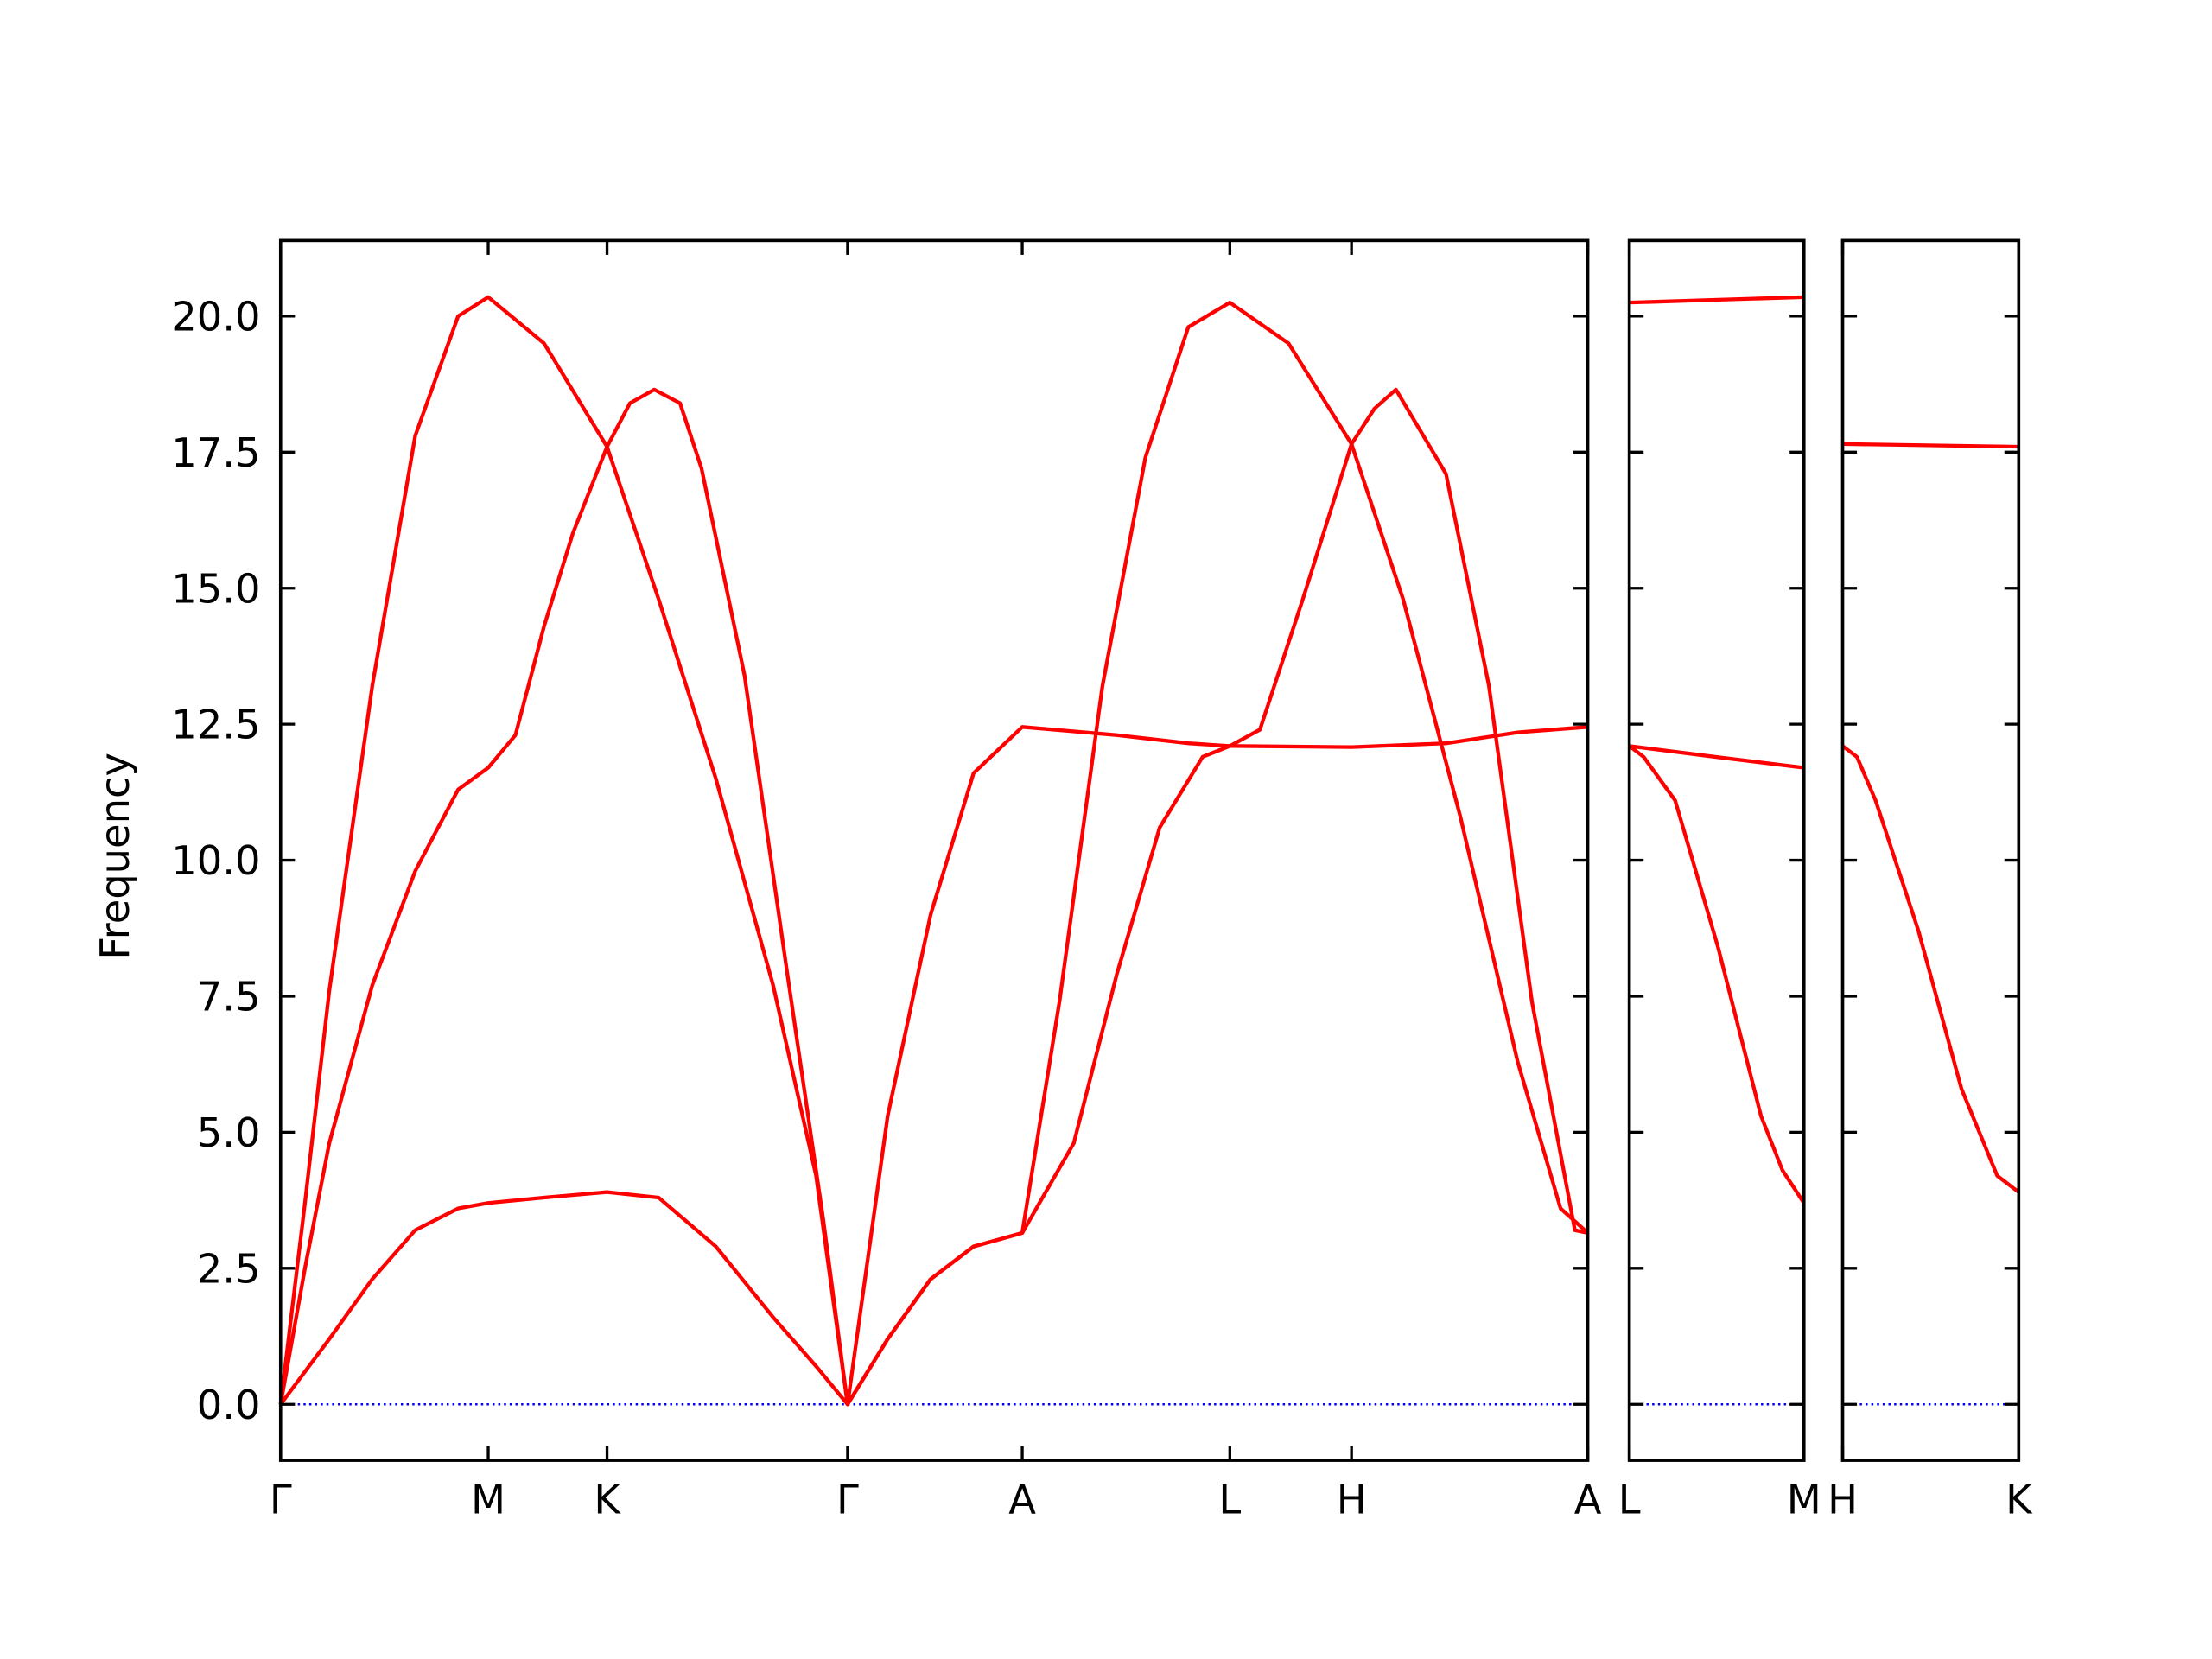 This screenshot has height=1659, width=2212. I want to click on y-tick-label: 5.0, so click(229, 1132).